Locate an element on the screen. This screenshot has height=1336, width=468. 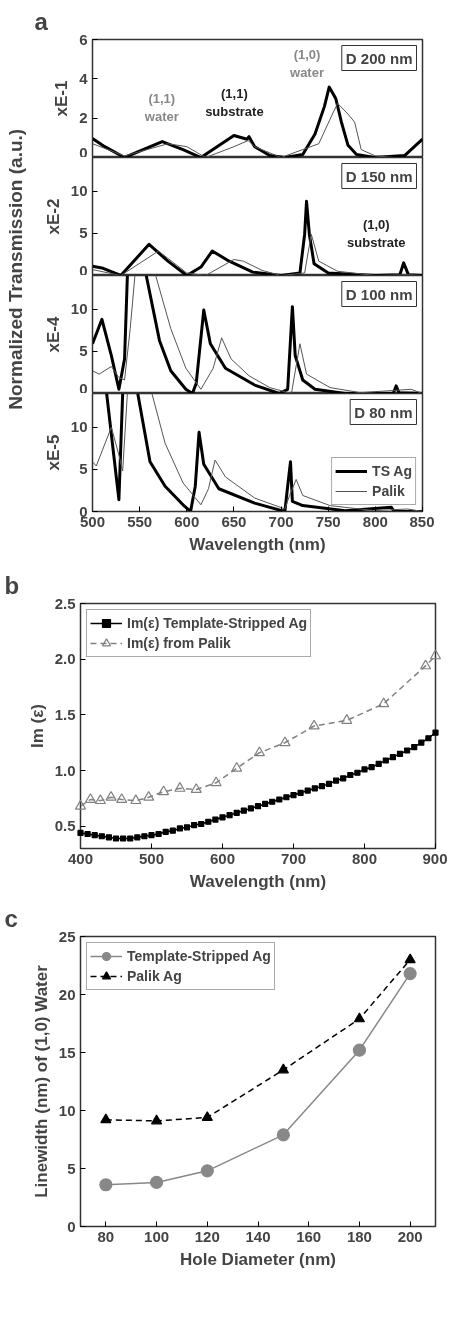
x-tick-label: 100 is located at coordinates (157, 1236).